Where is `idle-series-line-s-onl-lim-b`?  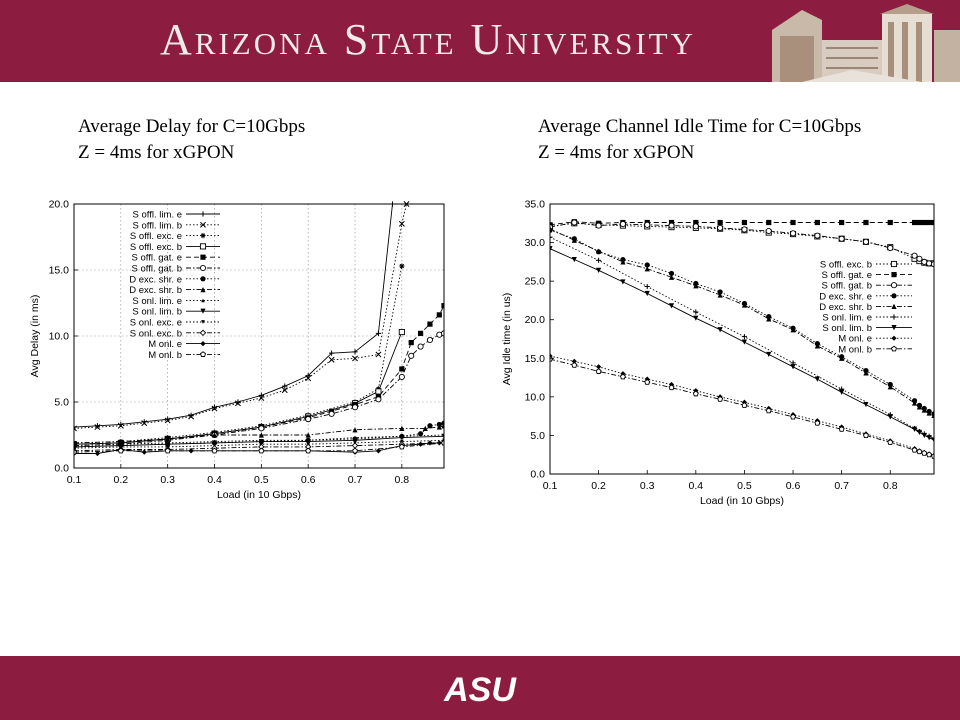
idle-series-line-s-onl-lim-b is located at coordinates (742, 344).